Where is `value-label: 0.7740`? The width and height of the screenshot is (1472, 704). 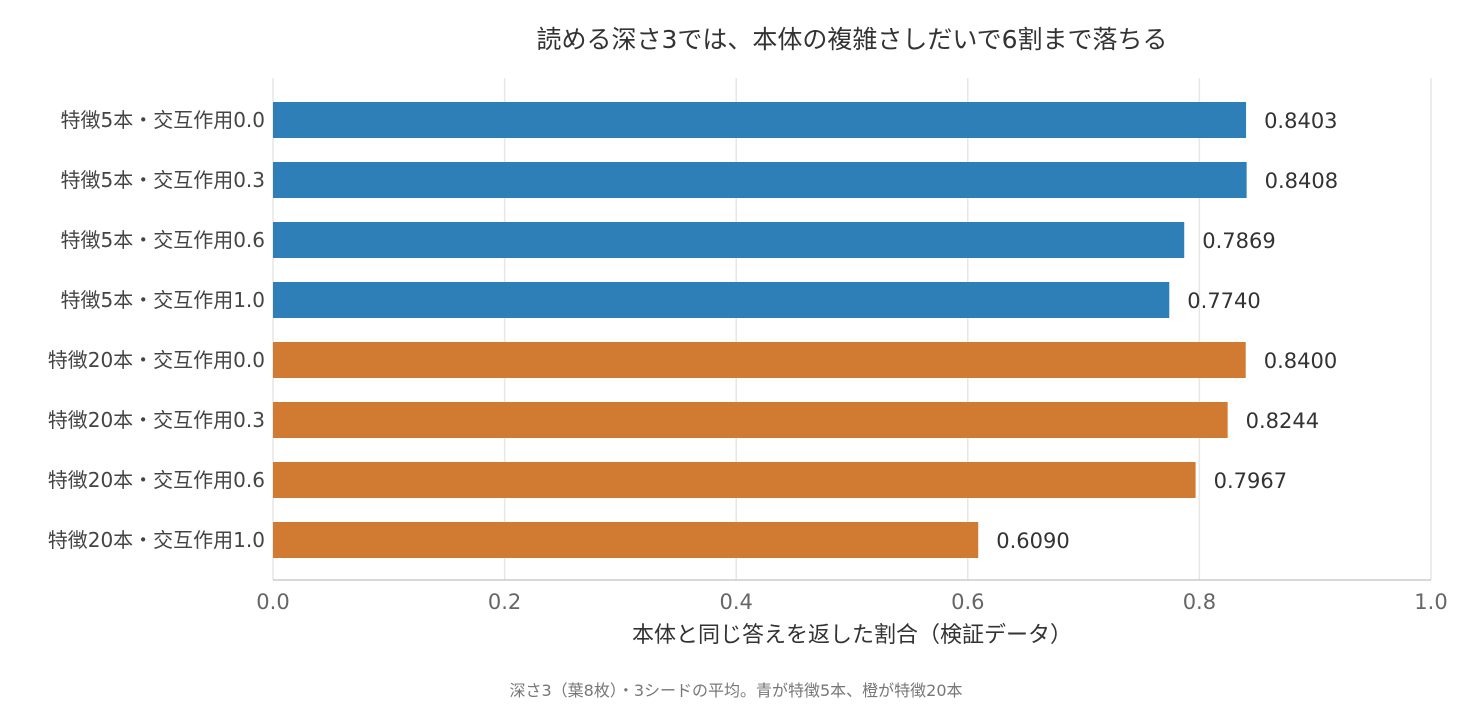
value-label: 0.7740 is located at coordinates (1223, 301).